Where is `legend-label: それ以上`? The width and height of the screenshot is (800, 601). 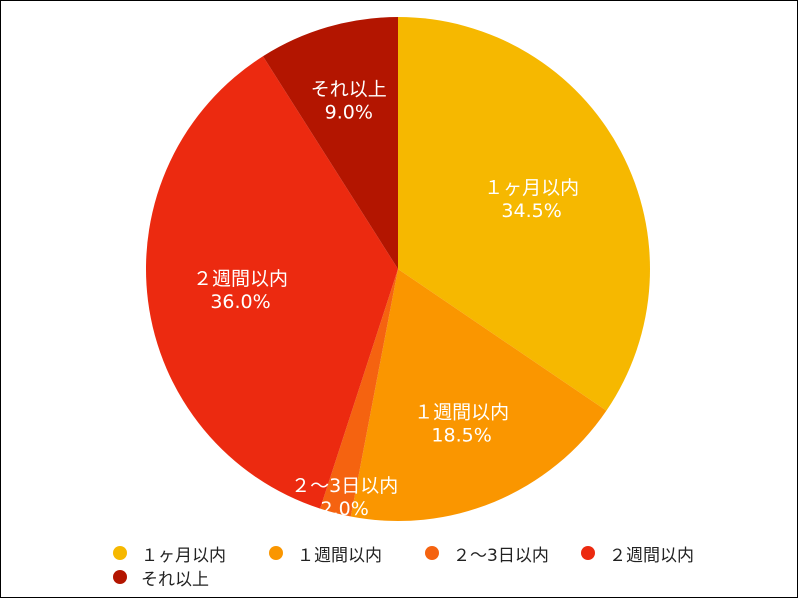 legend-label: それ以上 is located at coordinates (175, 579).